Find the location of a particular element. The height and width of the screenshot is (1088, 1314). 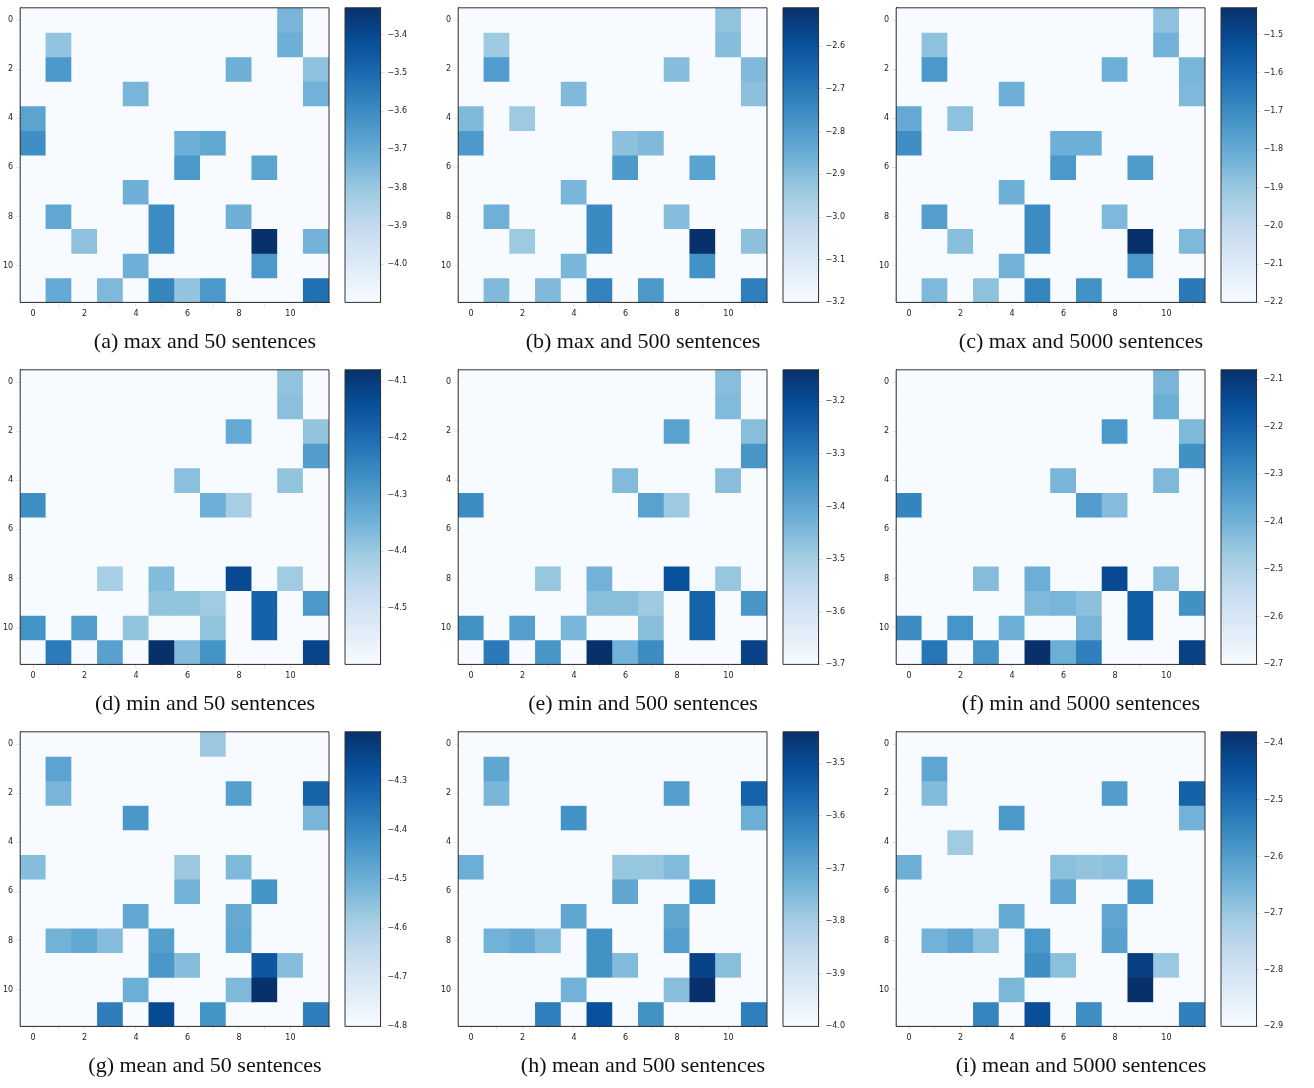

color-bar-label: −4.0 is located at coordinates (397, 264).